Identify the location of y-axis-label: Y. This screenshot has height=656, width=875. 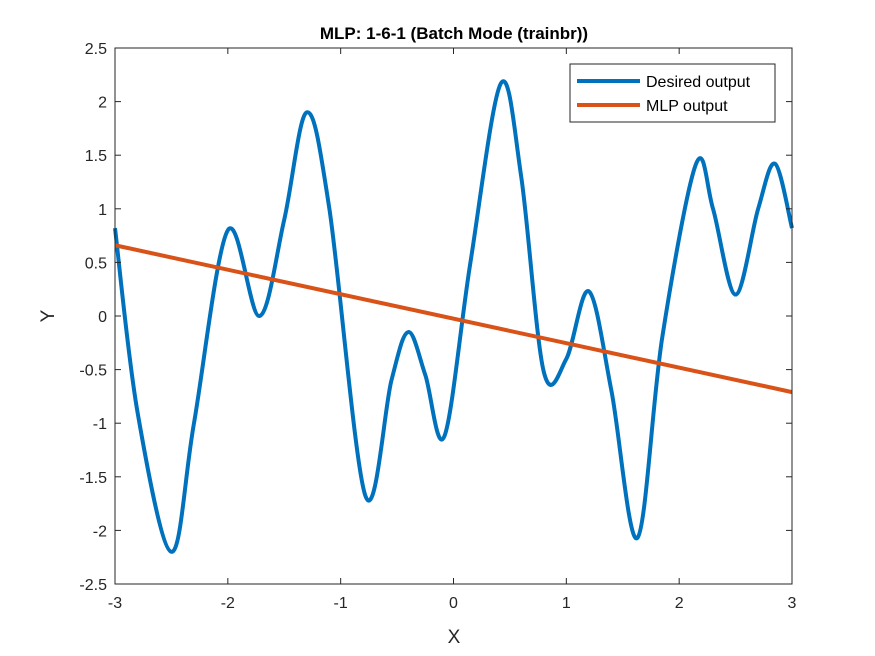
(48, 315).